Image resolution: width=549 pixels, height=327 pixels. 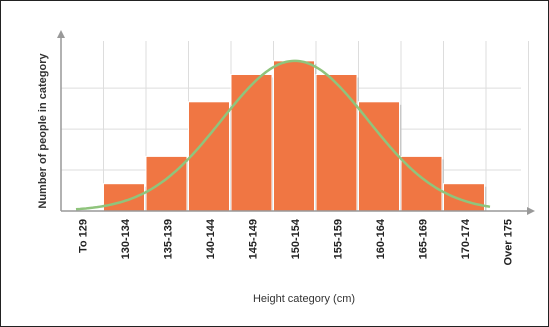 What do you see at coordinates (168, 239) in the screenshot?
I see `x-tick-label: 135-139` at bounding box center [168, 239].